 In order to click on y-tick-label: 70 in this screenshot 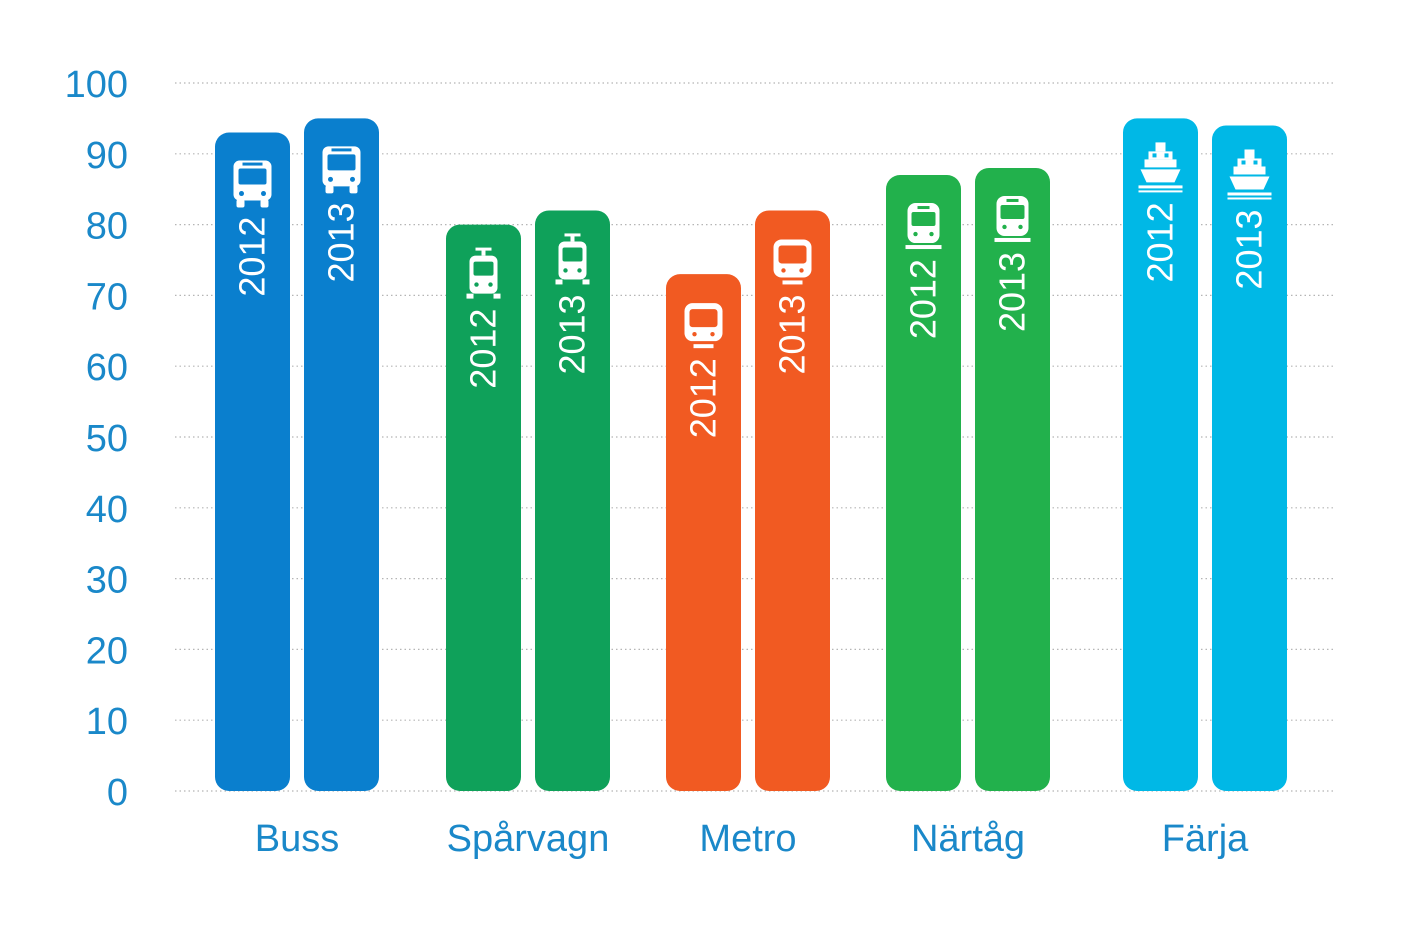, I will do `click(107, 297)`.